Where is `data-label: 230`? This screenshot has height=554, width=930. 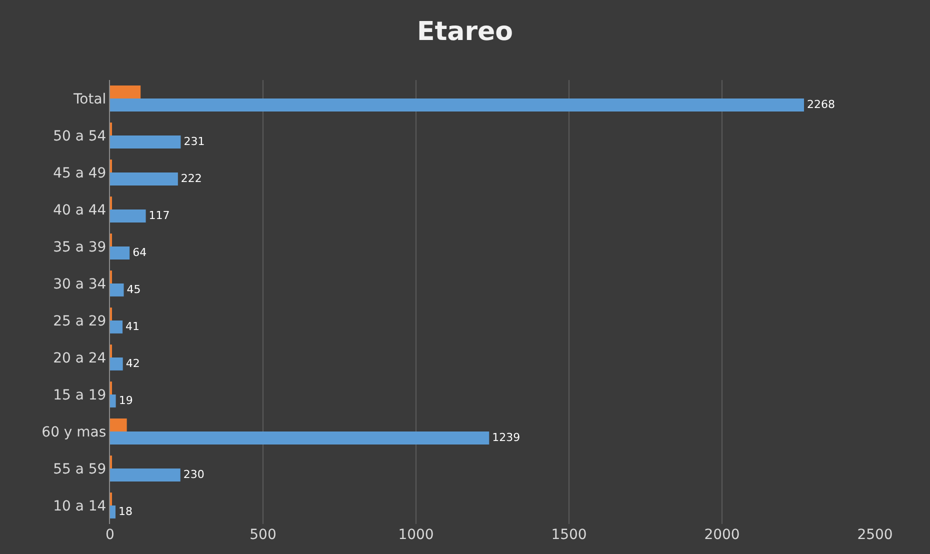
data-label: 230 is located at coordinates (193, 475).